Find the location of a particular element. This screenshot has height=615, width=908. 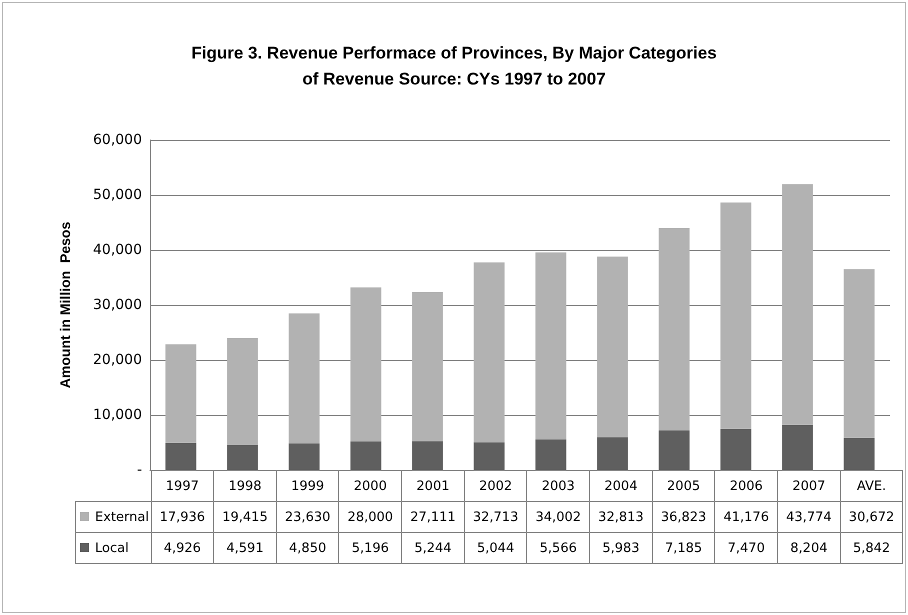

x-tick-label: 2003 is located at coordinates (558, 486).